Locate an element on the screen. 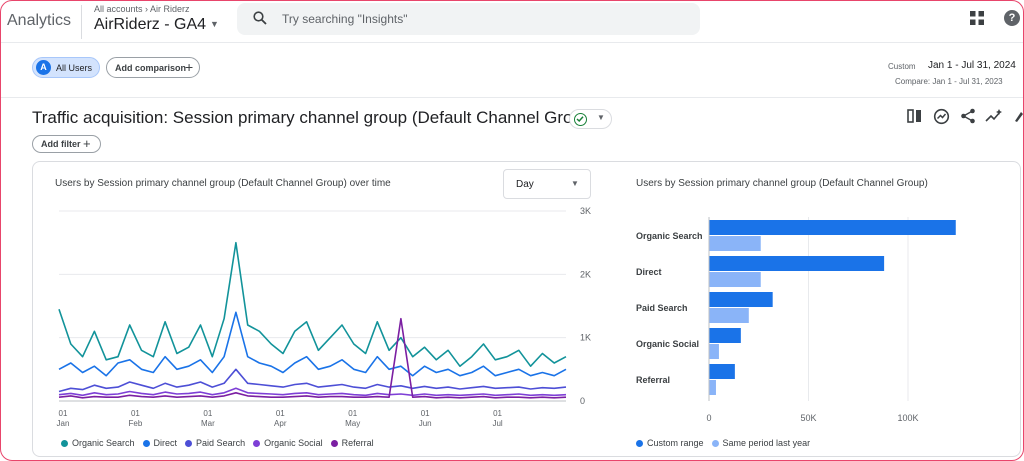 The image size is (1024, 461). legend-item: Organic Search is located at coordinates (98, 443).